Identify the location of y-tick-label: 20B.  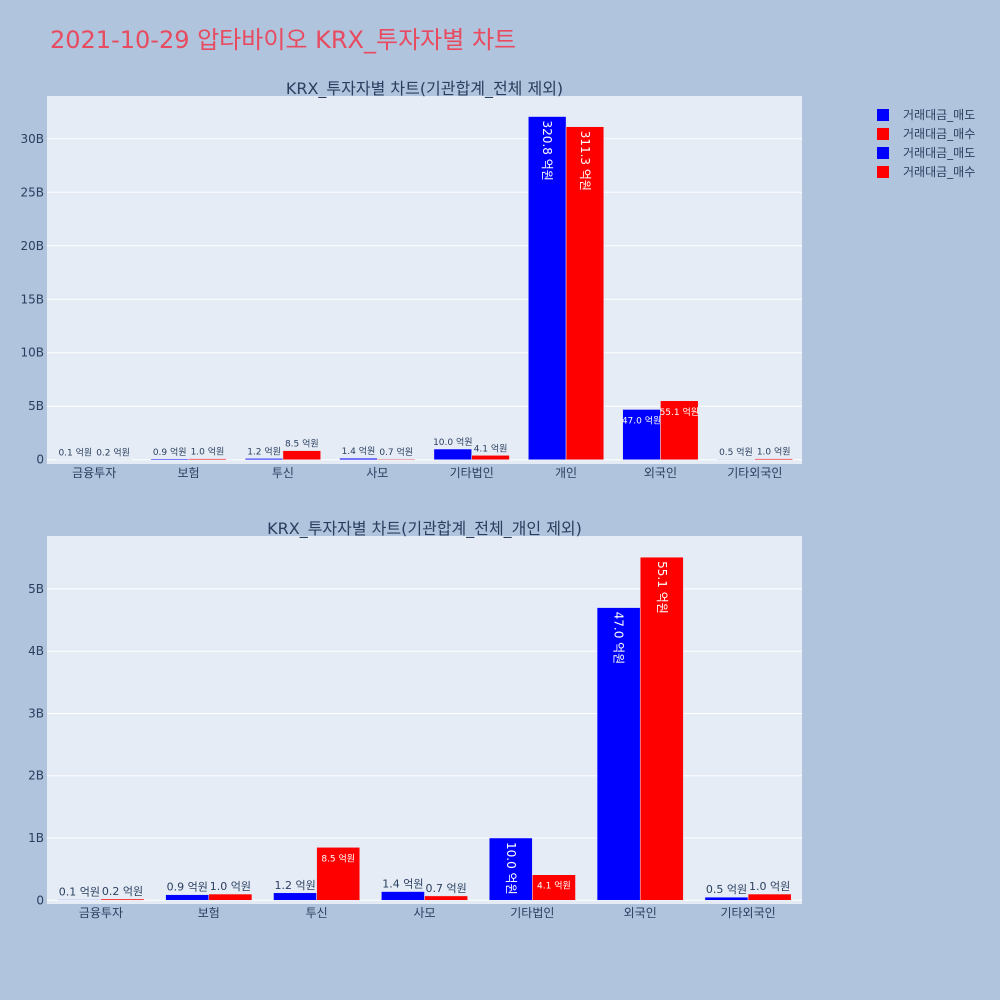
(32, 246).